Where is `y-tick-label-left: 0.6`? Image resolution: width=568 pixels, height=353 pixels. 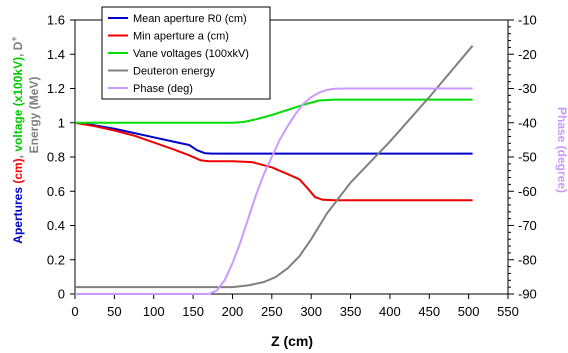 y-tick-label-left: 0.6 is located at coordinates (56, 191).